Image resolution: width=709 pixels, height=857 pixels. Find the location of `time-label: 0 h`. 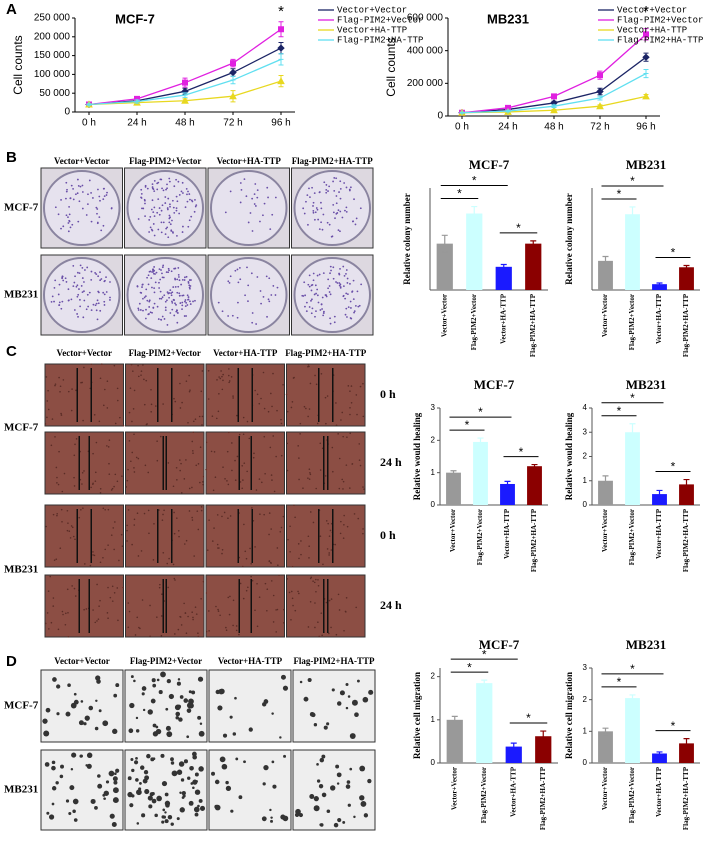

time-label: 0 h is located at coordinates (388, 535).